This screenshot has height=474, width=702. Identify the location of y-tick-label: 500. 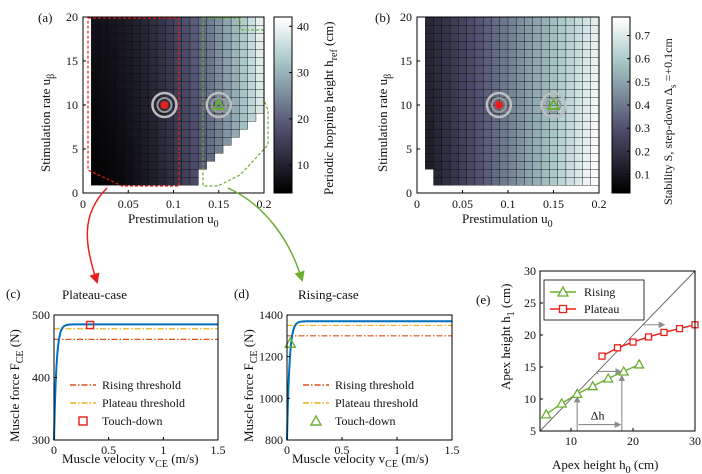
(41, 315).